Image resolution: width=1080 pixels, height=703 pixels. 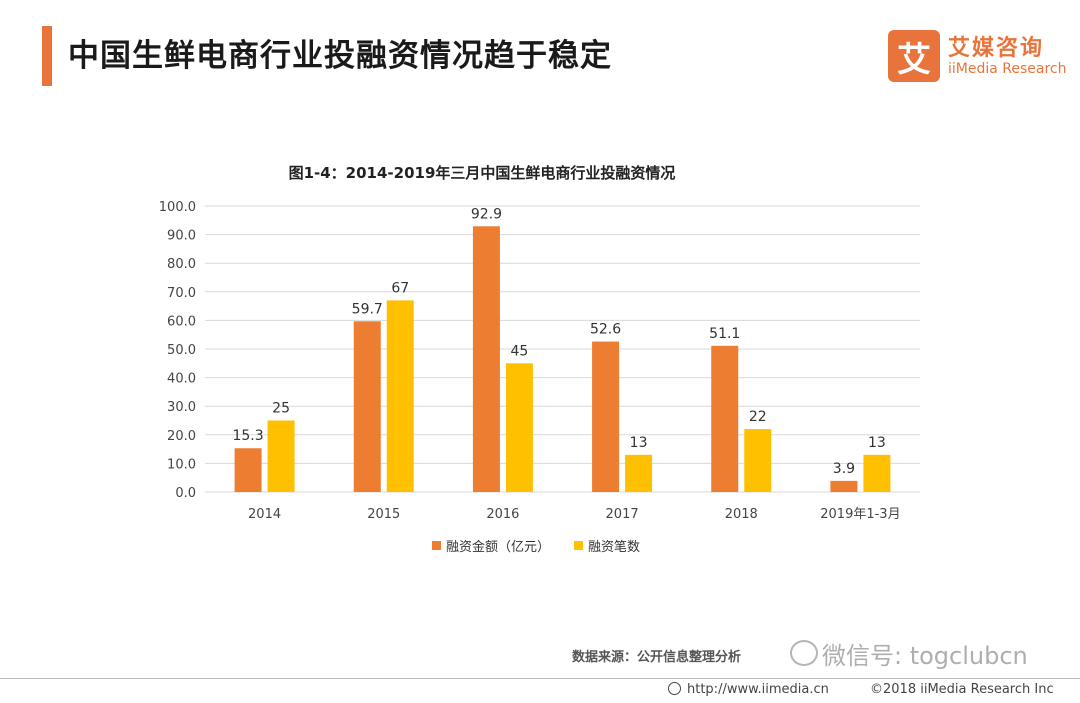 I want to click on x-tick-label: 2014, so click(x=264, y=514).